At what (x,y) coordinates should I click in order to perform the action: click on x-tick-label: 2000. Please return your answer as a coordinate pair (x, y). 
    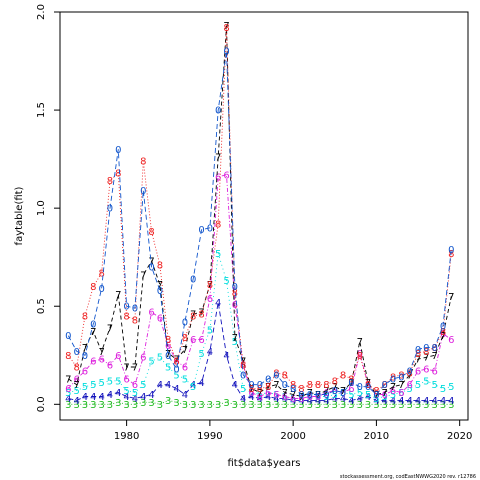
    Looking at the image, I should click on (292, 436).